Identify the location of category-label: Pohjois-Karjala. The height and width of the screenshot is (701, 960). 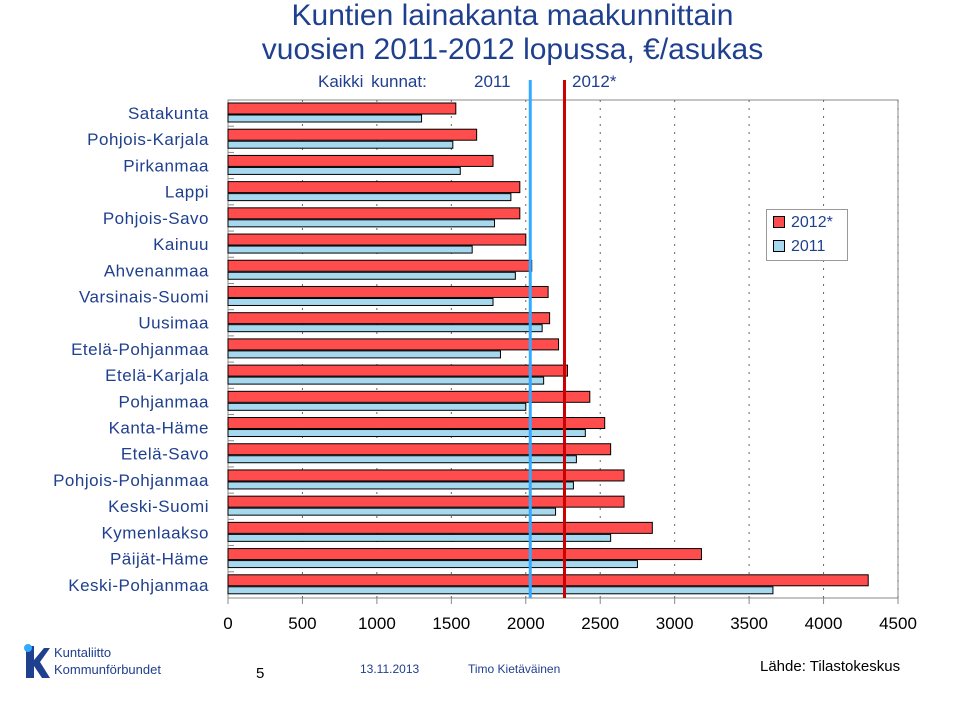
(148, 139).